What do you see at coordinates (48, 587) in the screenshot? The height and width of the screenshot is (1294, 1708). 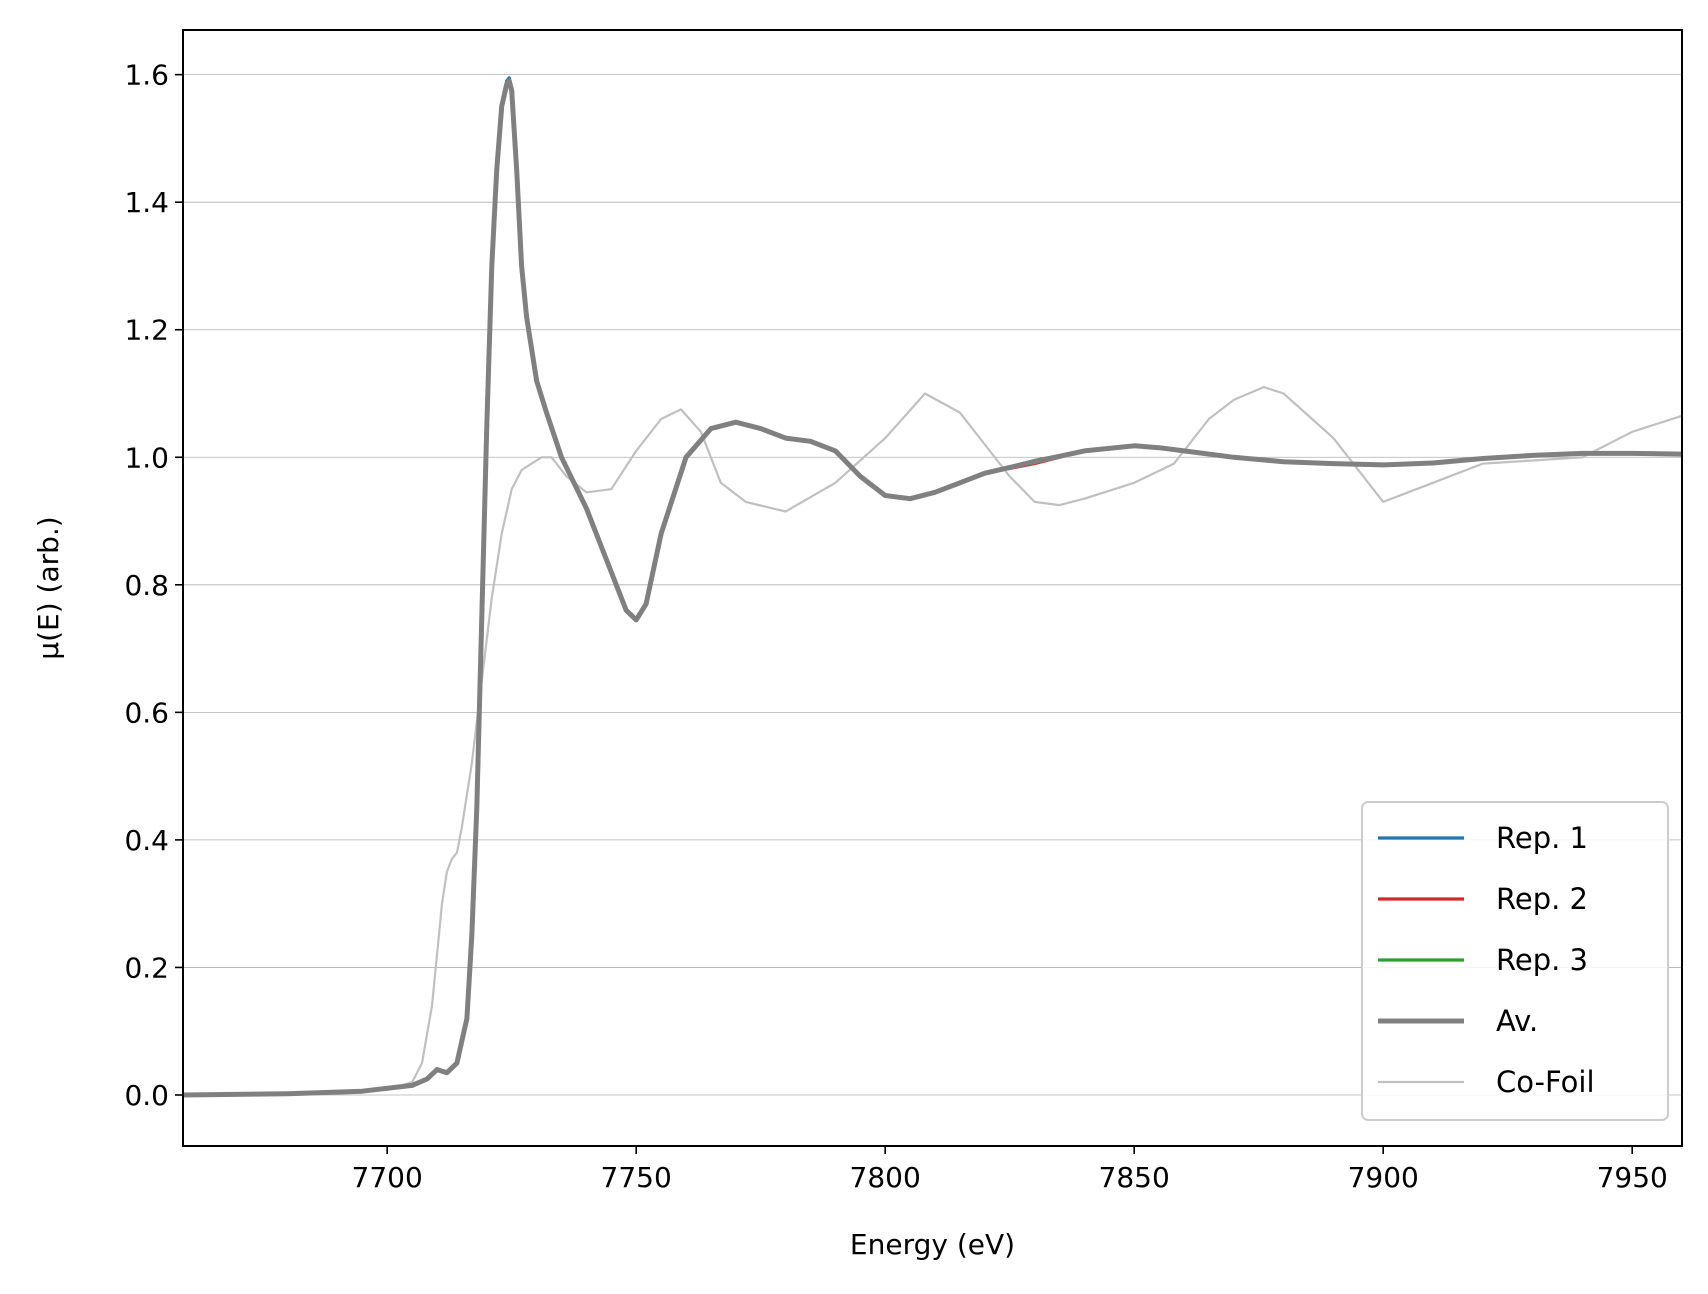 I see `y-axis-label: μ(E) (arb.)` at bounding box center [48, 587].